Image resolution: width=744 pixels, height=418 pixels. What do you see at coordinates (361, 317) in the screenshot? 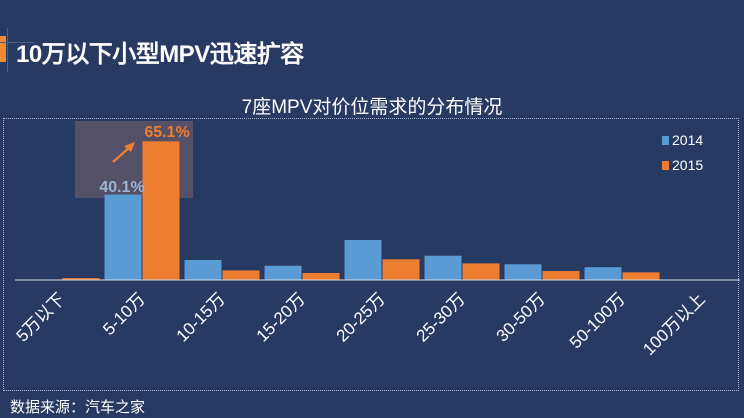
I see `x-tick-label: 20-25万` at bounding box center [361, 317].